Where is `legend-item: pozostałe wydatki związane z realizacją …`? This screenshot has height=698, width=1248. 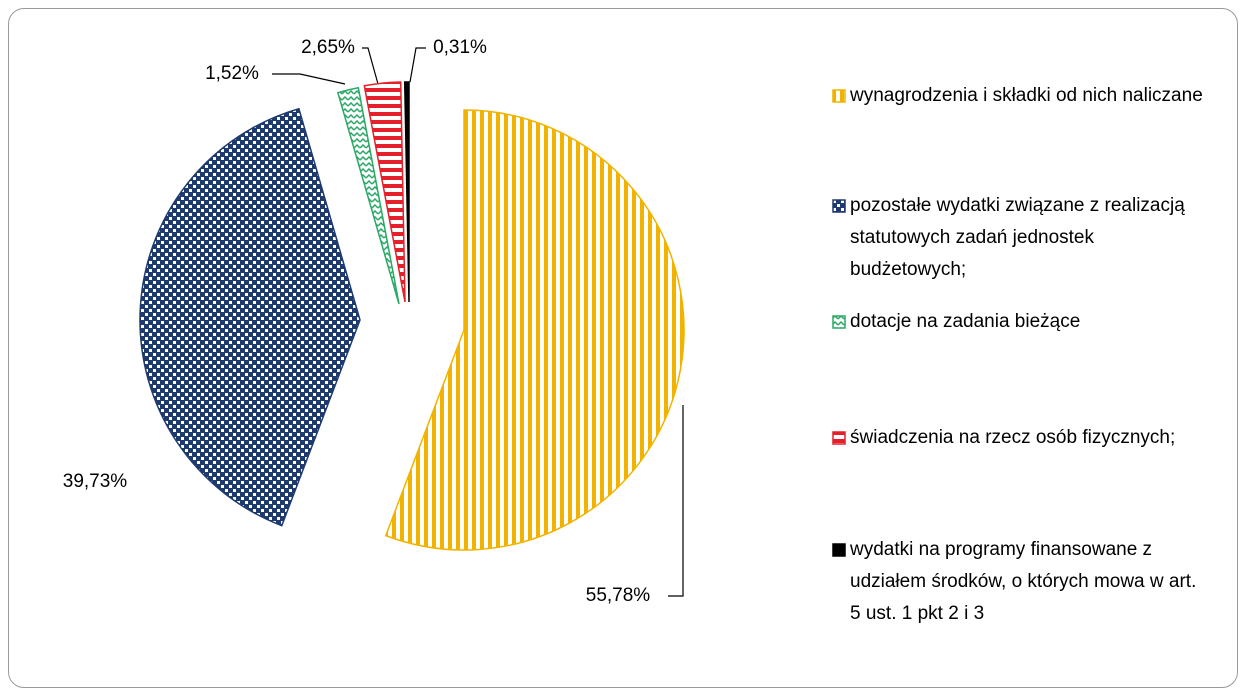 legend-item: pozostałe wydatki związane z realizacją … is located at coordinates (1022, 238).